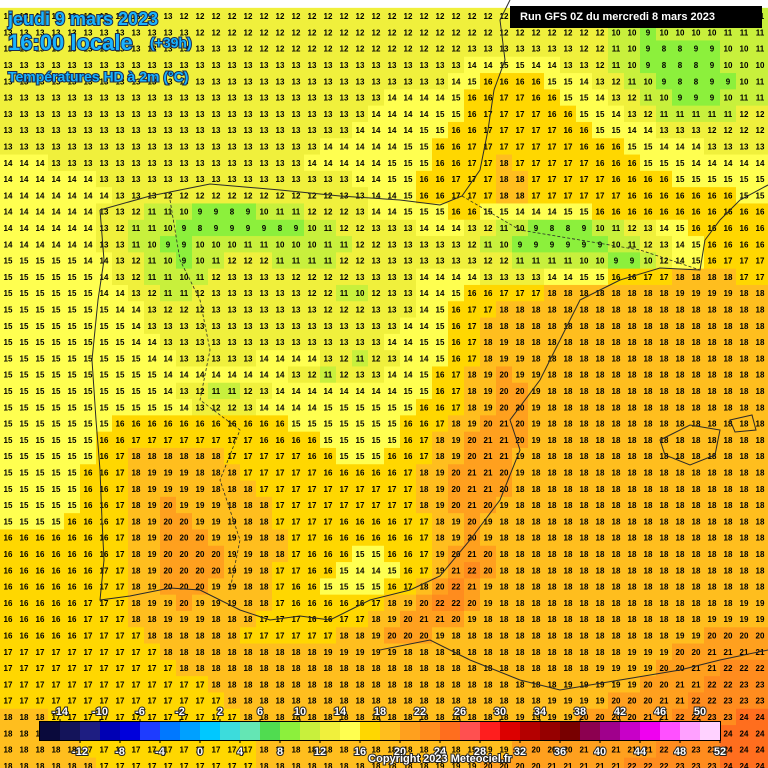 This screenshot has height=768, width=768. Describe the element at coordinates (500, 712) in the screenshot. I see `colorbar-label: 30` at that location.